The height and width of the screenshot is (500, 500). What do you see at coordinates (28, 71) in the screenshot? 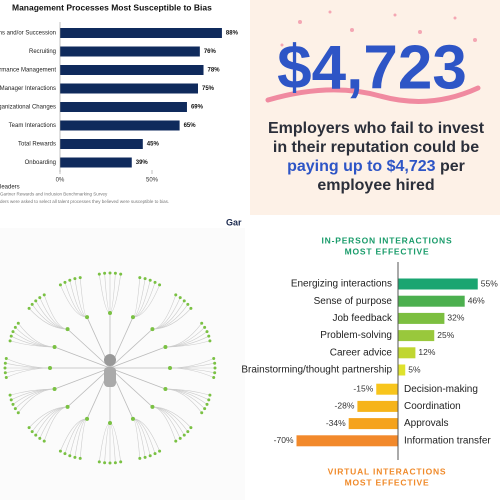
I see `y-tick-label: rformance Management` at bounding box center [28, 71].